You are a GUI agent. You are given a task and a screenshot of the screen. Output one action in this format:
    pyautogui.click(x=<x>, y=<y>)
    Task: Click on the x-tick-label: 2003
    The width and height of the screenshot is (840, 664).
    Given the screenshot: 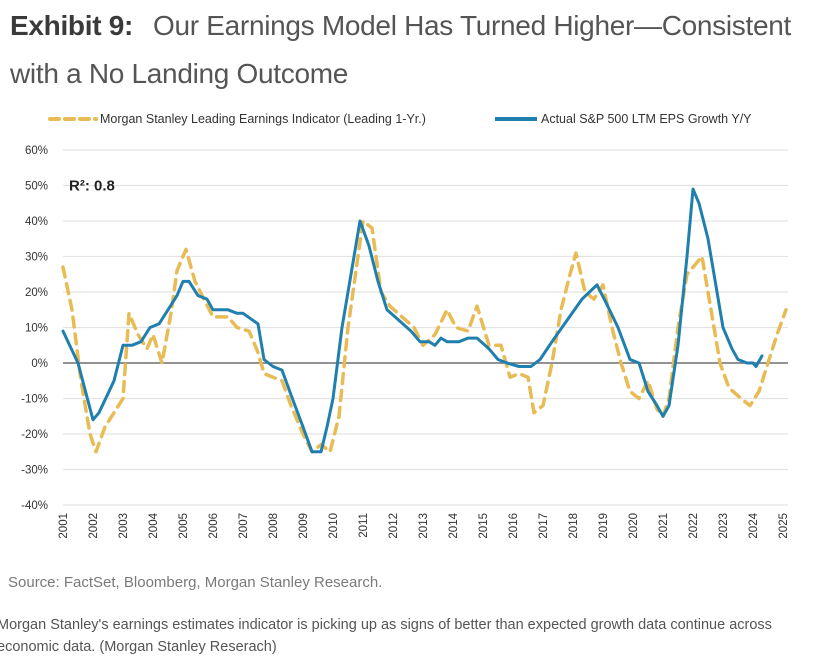 What is the action you would take?
    pyautogui.click(x=124, y=526)
    